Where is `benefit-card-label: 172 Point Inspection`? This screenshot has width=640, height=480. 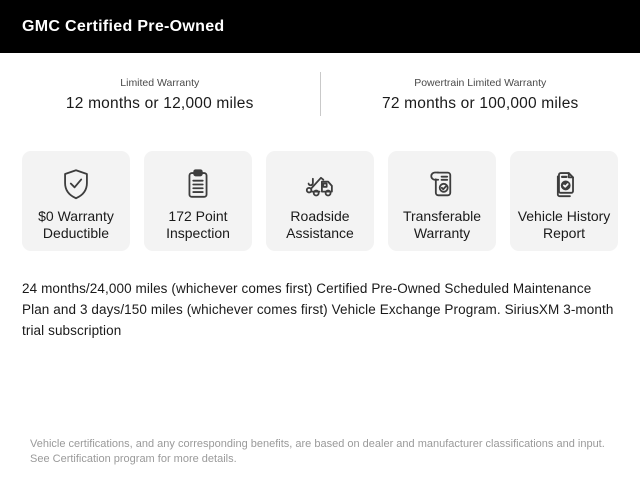 benefit-card-label: 172 Point Inspection is located at coordinates (198, 224).